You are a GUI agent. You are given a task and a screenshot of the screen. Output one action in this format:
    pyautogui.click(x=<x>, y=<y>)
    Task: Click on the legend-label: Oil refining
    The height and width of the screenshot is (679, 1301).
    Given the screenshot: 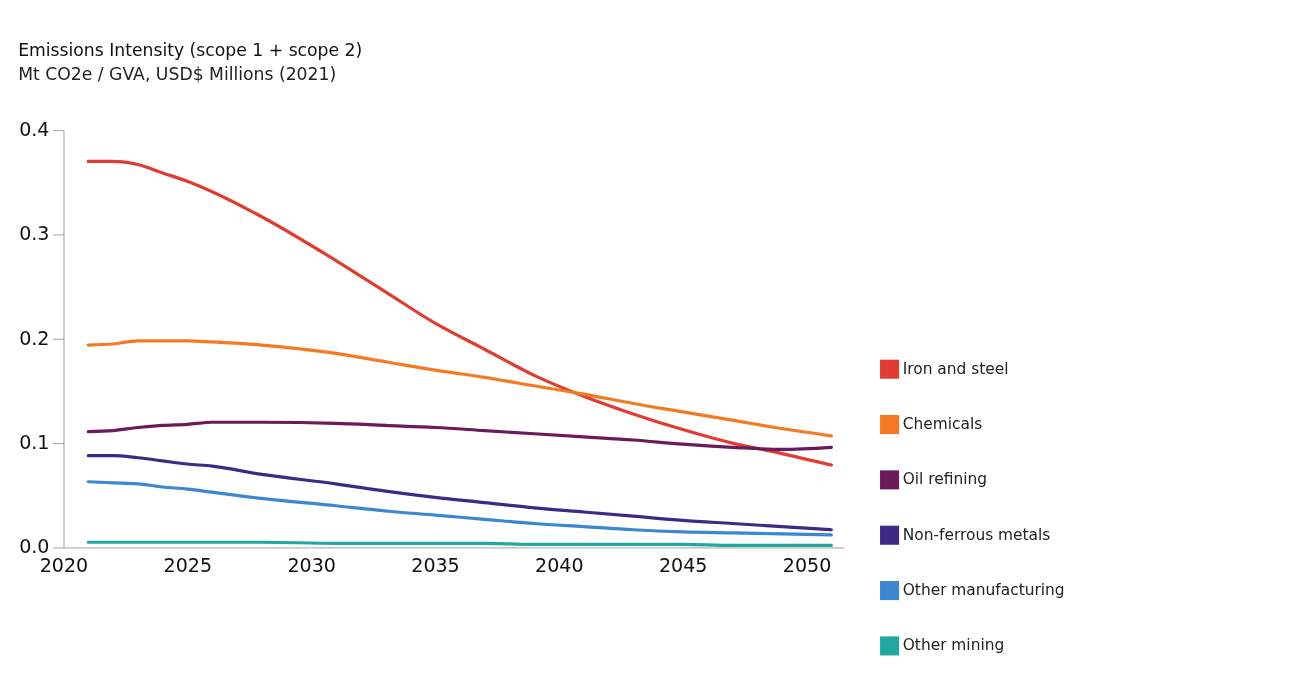 What is the action you would take?
    pyautogui.click(x=945, y=479)
    